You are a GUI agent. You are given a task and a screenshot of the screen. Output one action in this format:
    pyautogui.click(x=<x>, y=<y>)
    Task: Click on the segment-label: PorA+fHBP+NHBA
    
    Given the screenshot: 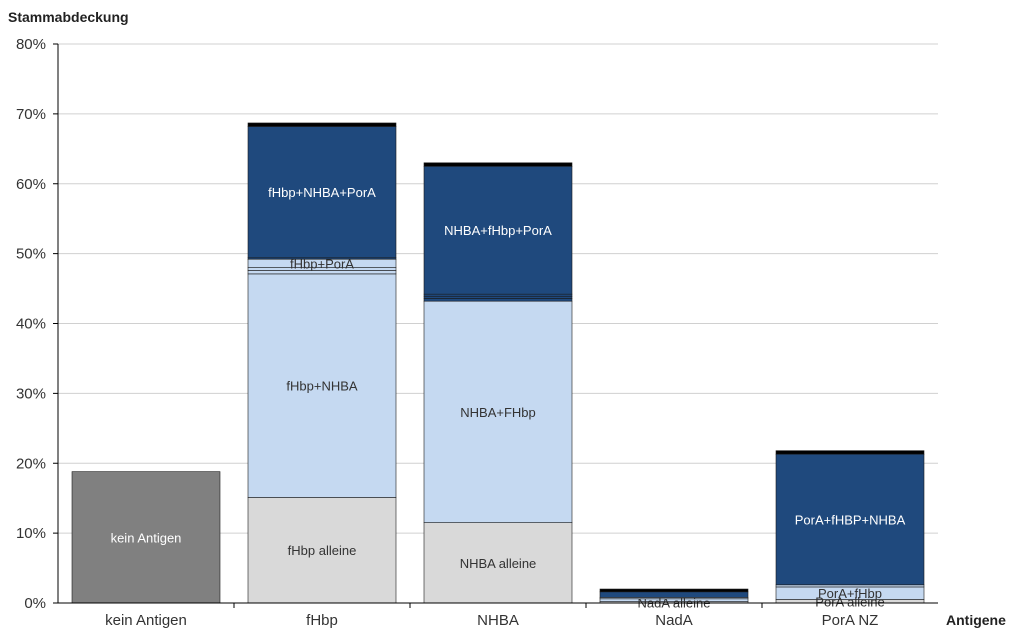 What is the action you would take?
    pyautogui.click(x=850, y=519)
    